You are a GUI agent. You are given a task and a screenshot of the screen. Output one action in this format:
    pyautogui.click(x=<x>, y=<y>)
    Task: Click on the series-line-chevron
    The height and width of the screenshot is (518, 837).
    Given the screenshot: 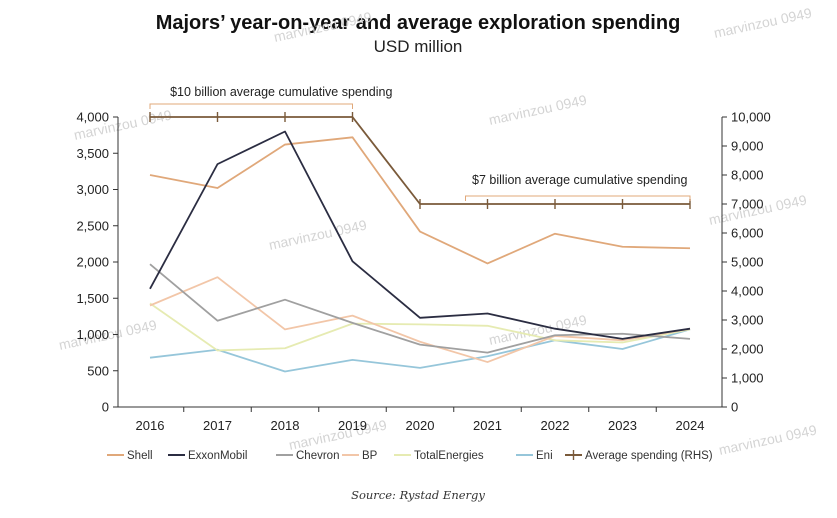 What is the action you would take?
    pyautogui.click(x=420, y=308)
    